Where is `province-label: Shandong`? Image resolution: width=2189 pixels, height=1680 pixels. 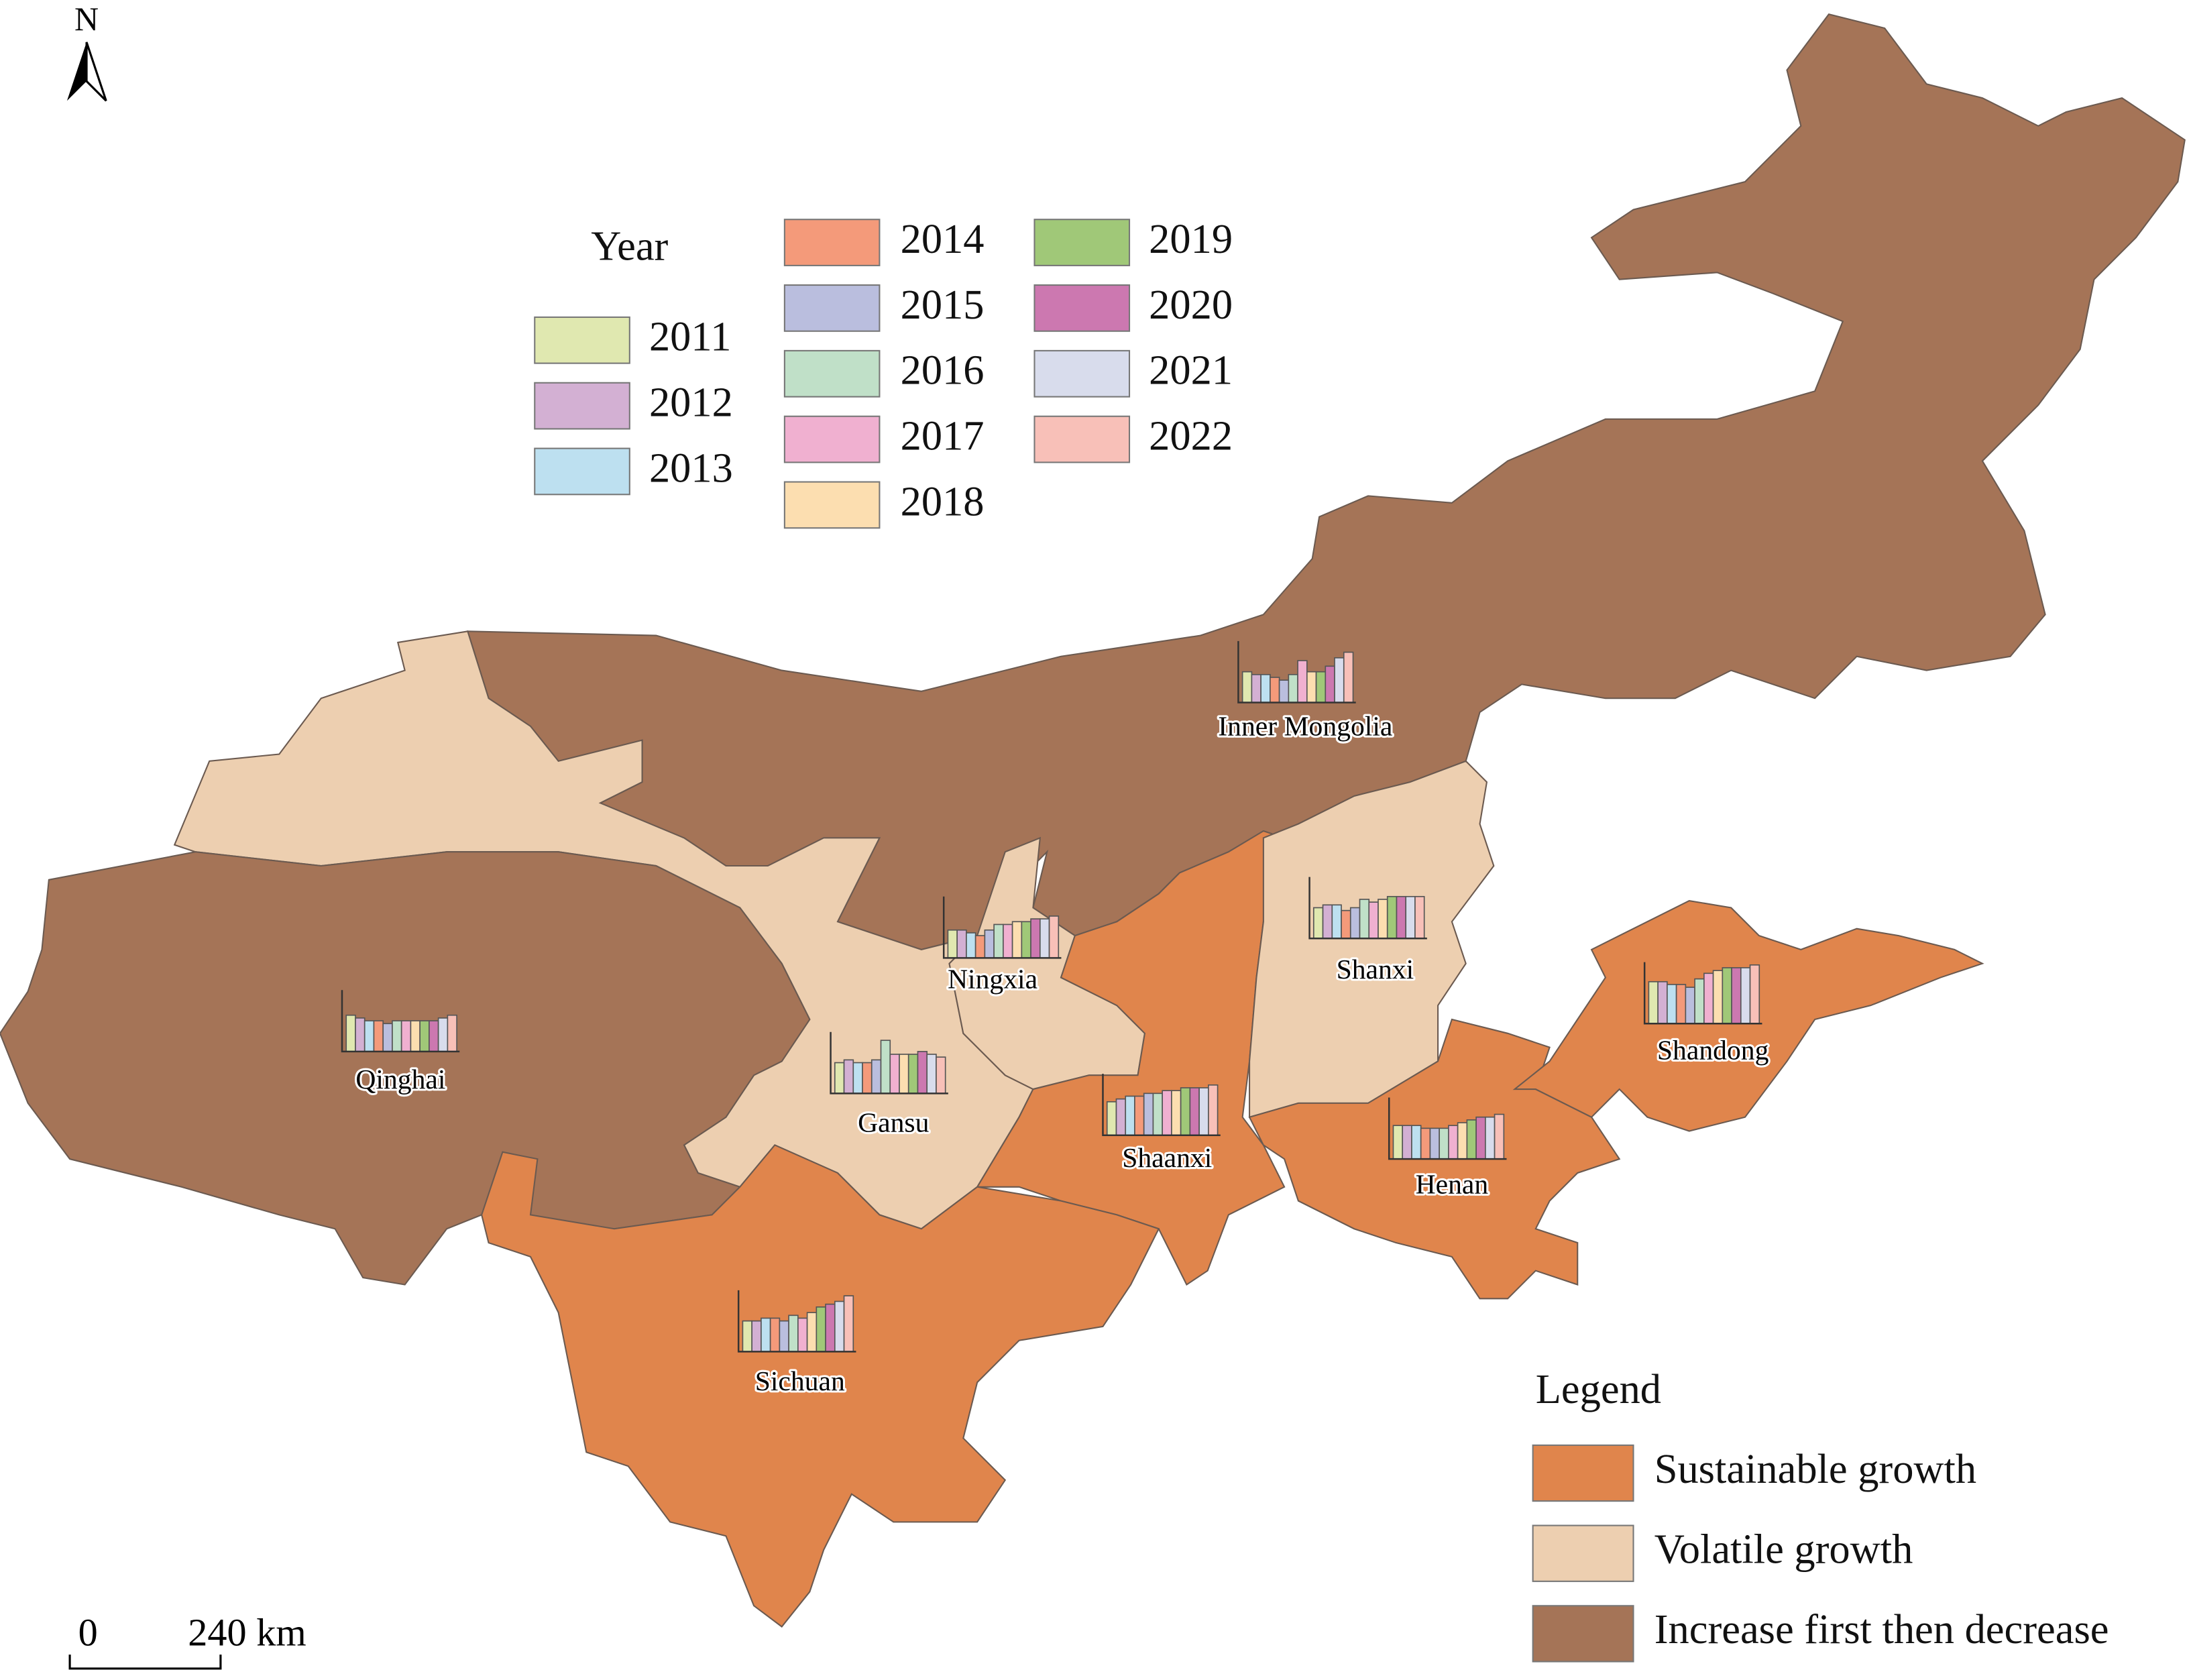 province-label: Shandong is located at coordinates (1713, 1050).